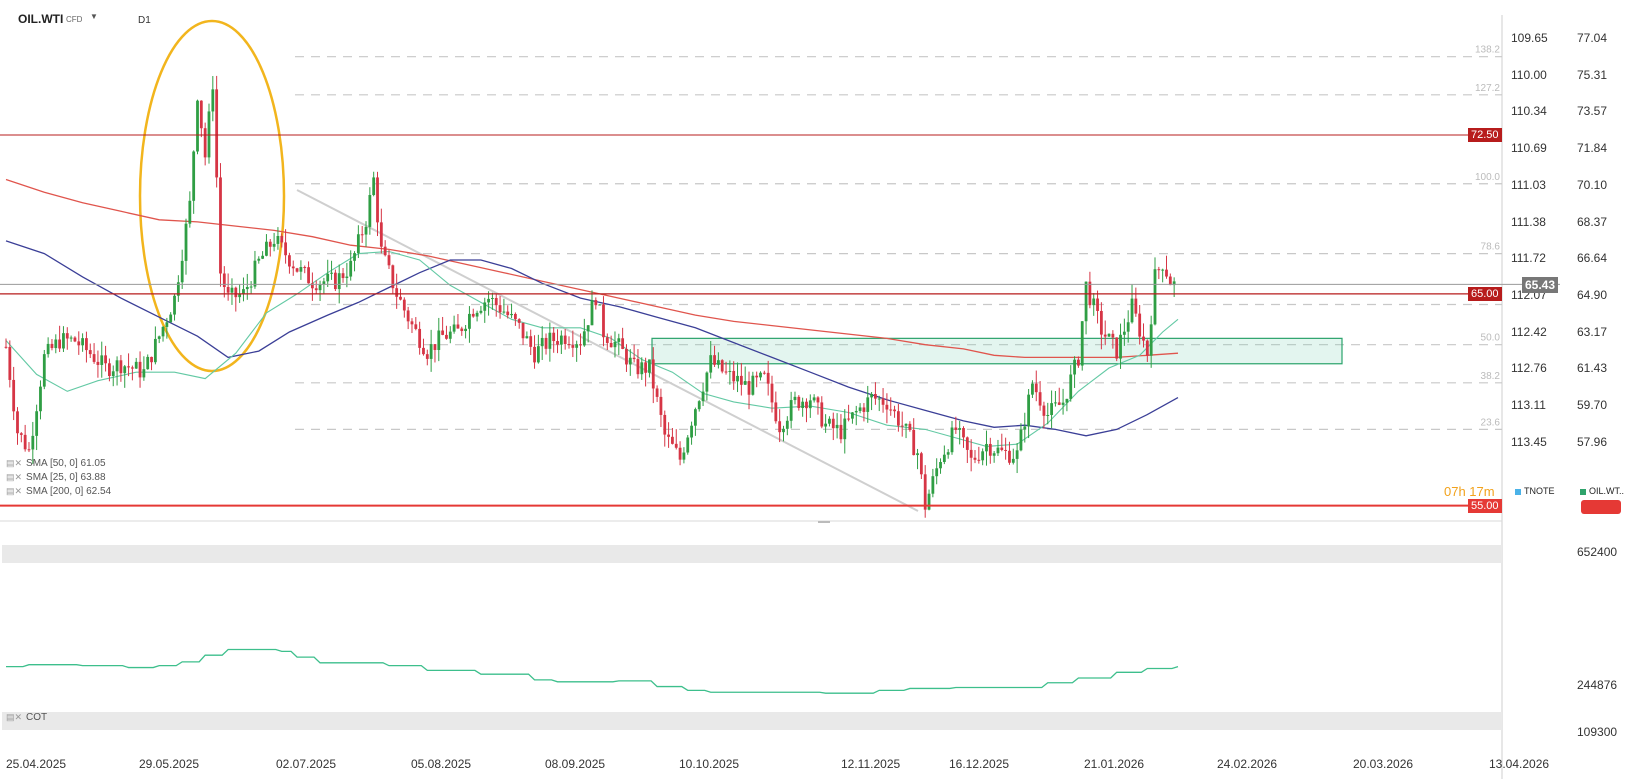 The image size is (1635, 779). I want to click on compare-tick-label: 110.69, so click(1529, 148).